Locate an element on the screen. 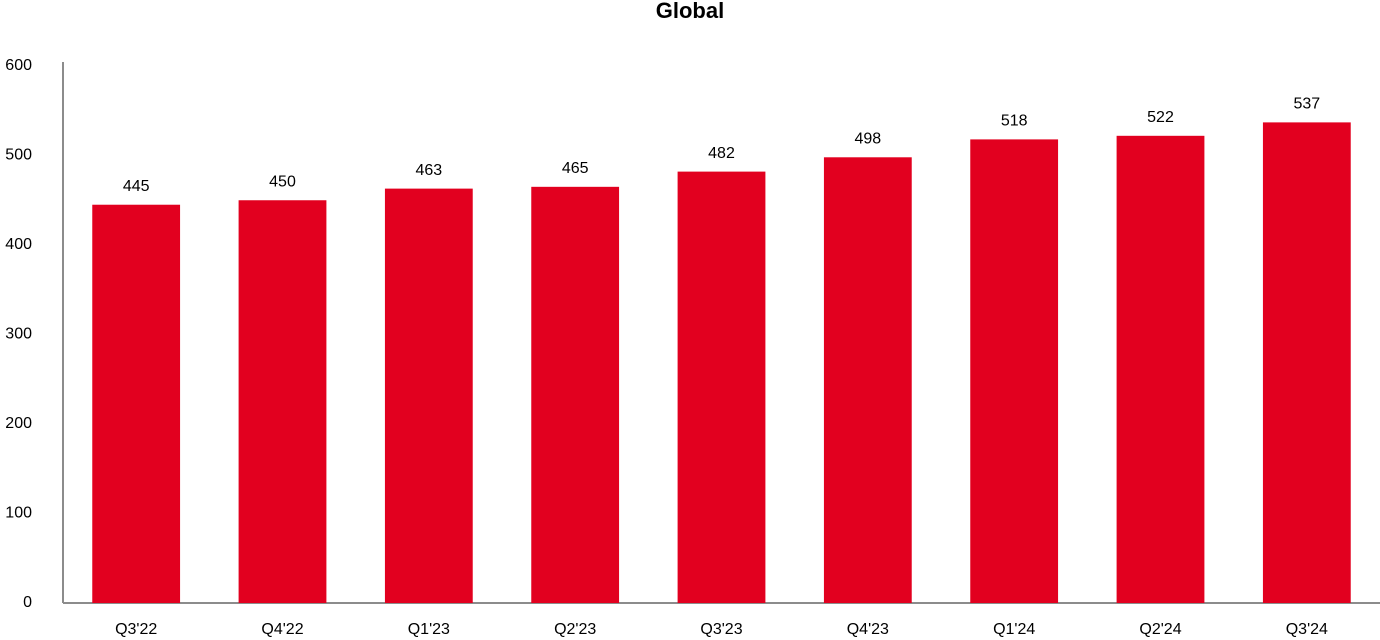  chart-title: Global is located at coordinates (690, 11).